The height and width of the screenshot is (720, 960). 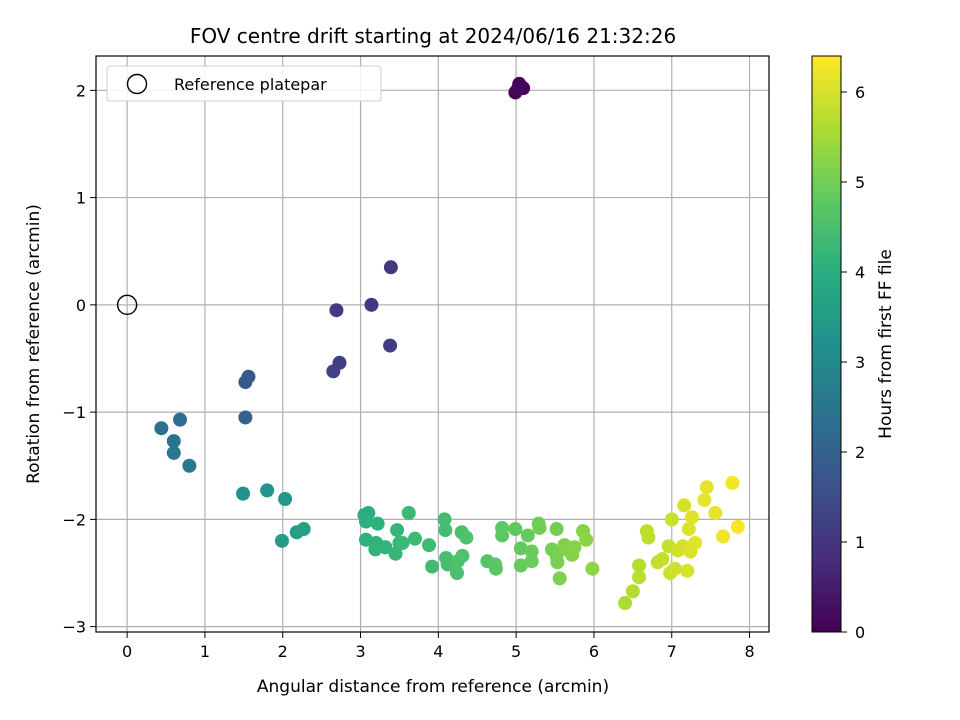 I want to click on colorbar-tick-label: 6, so click(x=860, y=92).